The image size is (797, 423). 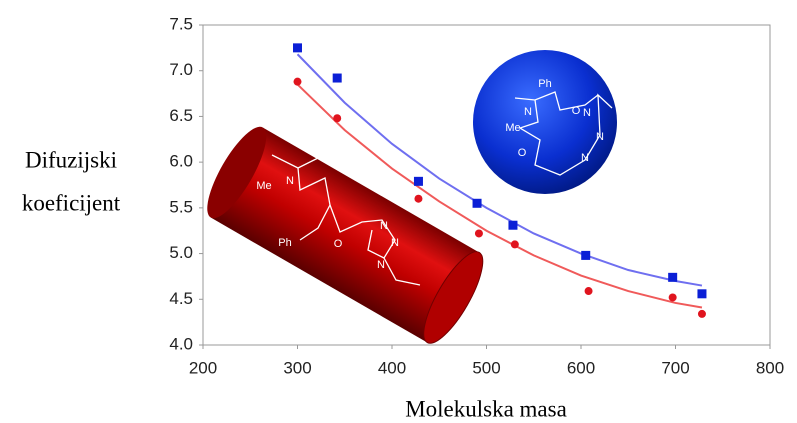 I want to click on y-tick-label: 7.5, so click(x=181, y=23).